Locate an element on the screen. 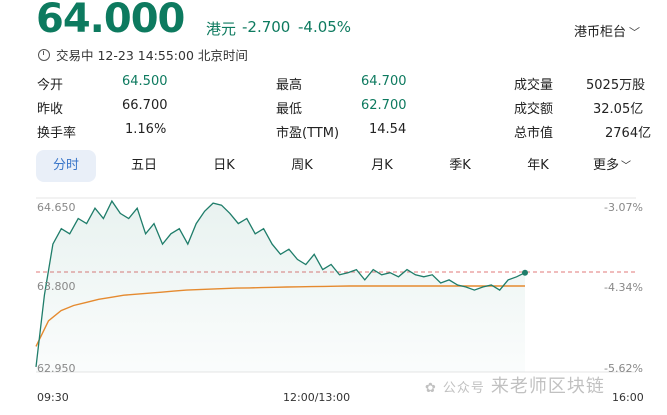  counter-select-label: 港币柜台 is located at coordinates (600, 32).